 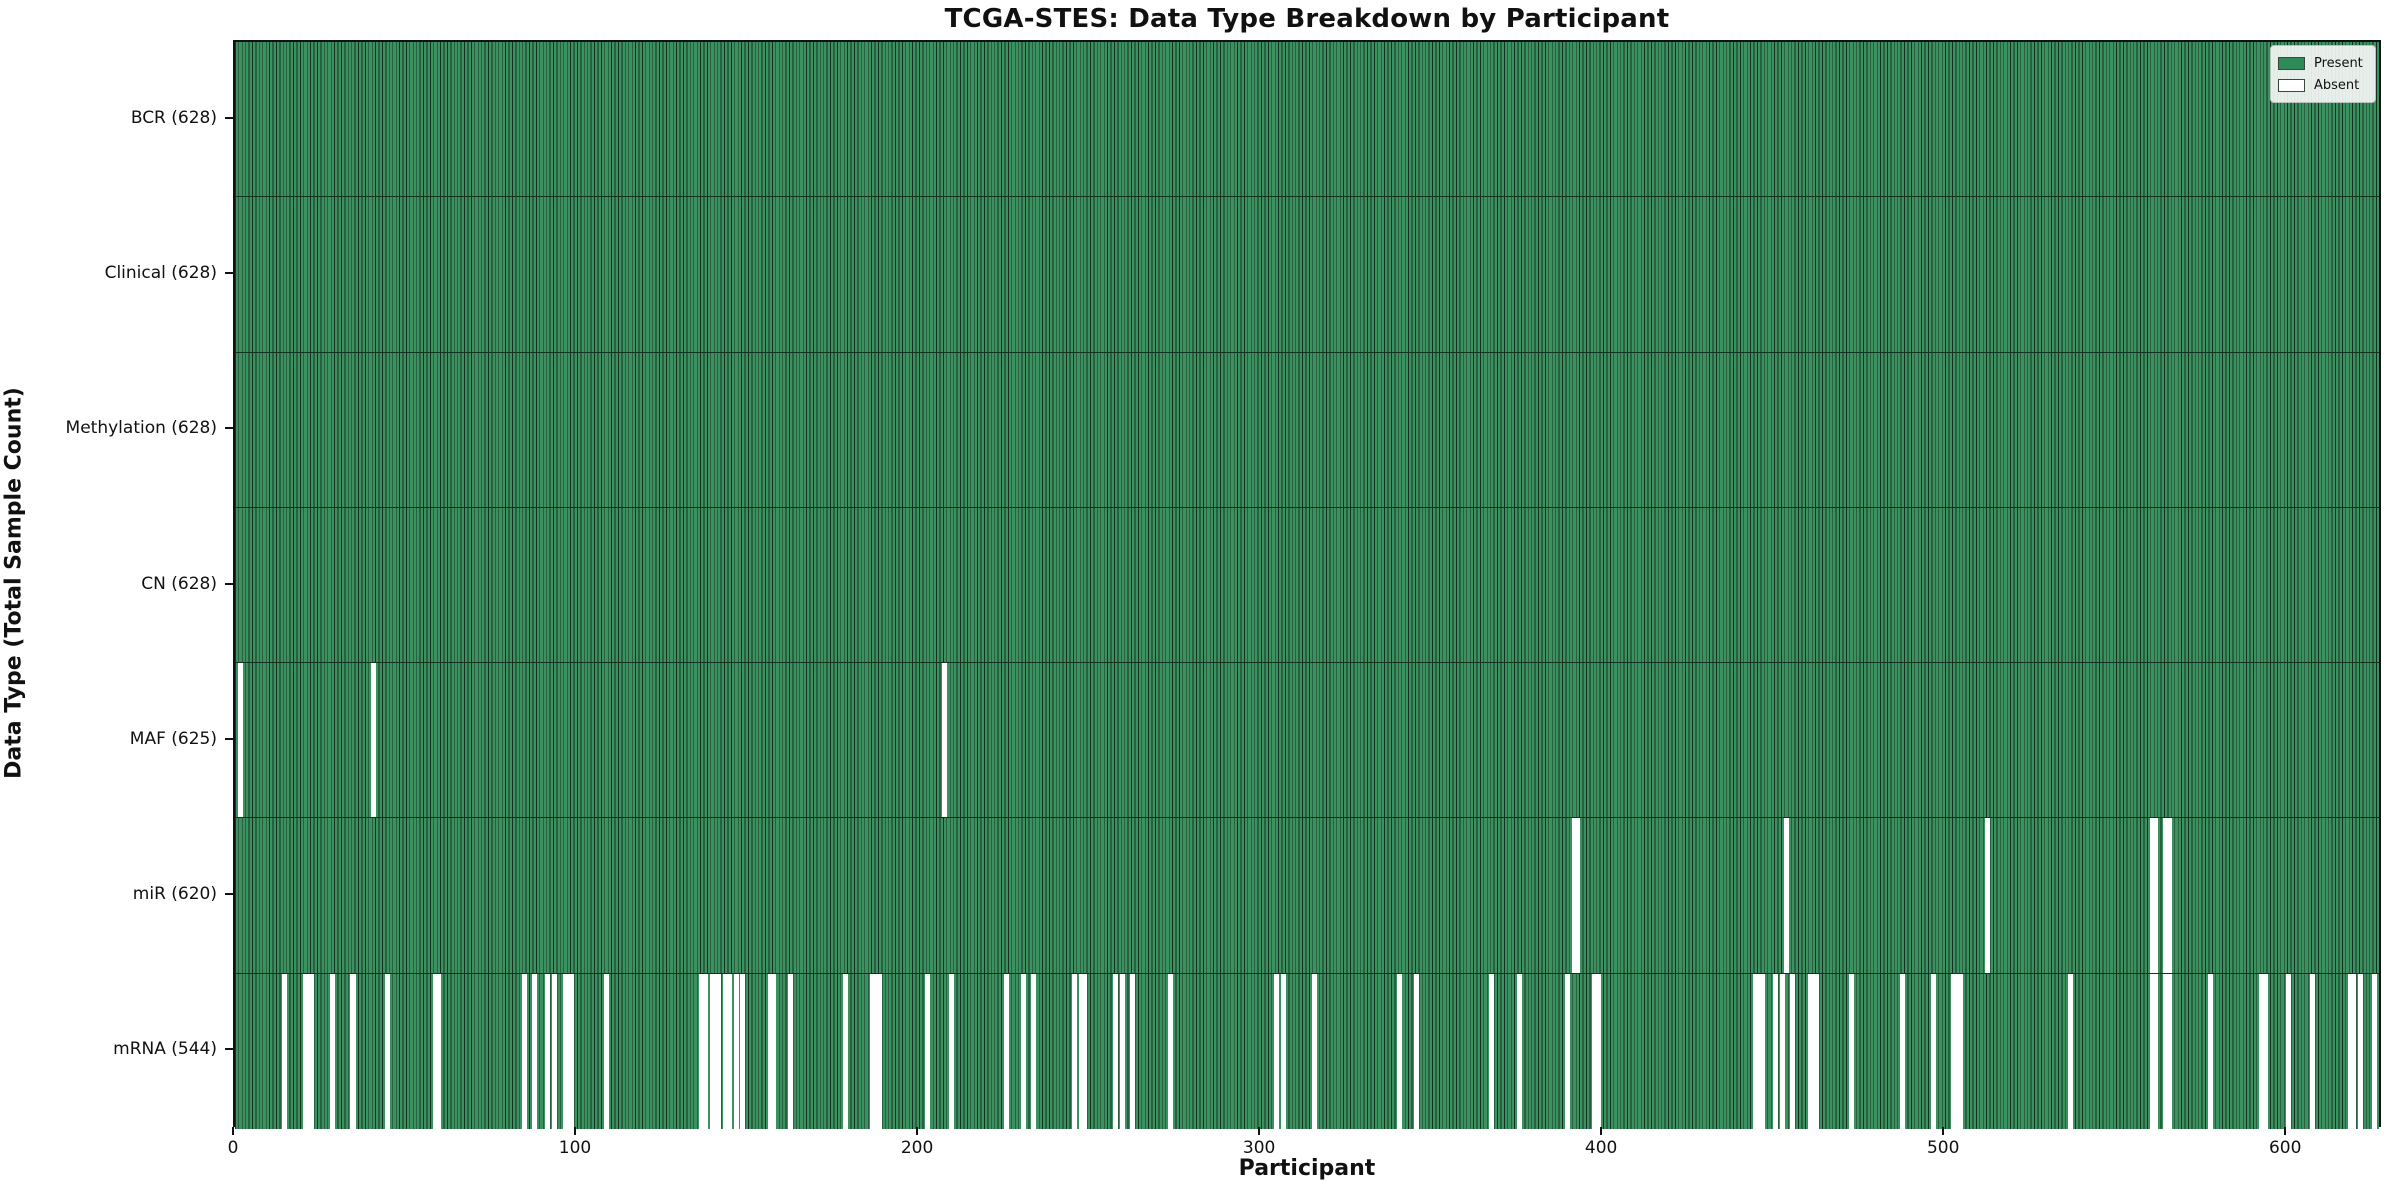 What do you see at coordinates (160, 272) in the screenshot?
I see `y-tick-label-Clinical: Clinical (628)` at bounding box center [160, 272].